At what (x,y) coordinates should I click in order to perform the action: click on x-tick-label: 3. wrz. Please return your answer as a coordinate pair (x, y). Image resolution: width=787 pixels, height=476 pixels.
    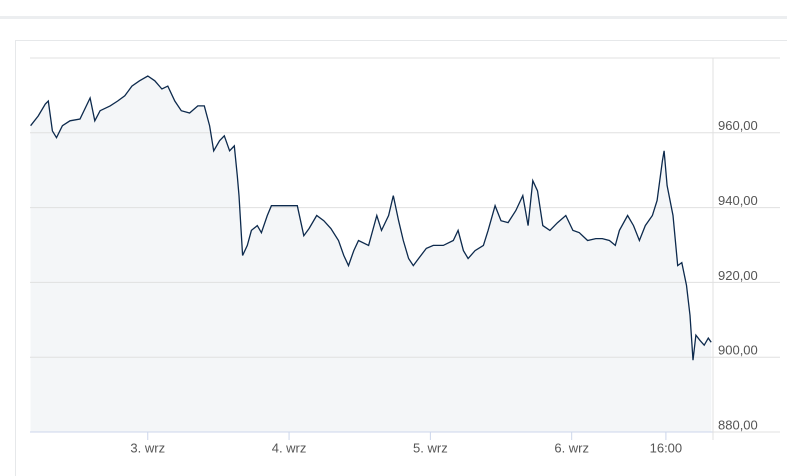
    Looking at the image, I should click on (147, 447).